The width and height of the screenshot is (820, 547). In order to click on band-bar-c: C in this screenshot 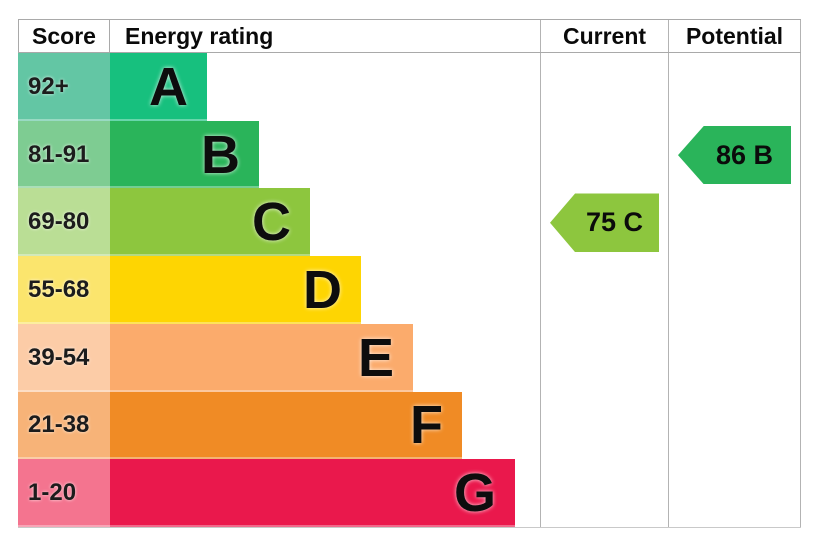, I will do `click(210, 222)`.